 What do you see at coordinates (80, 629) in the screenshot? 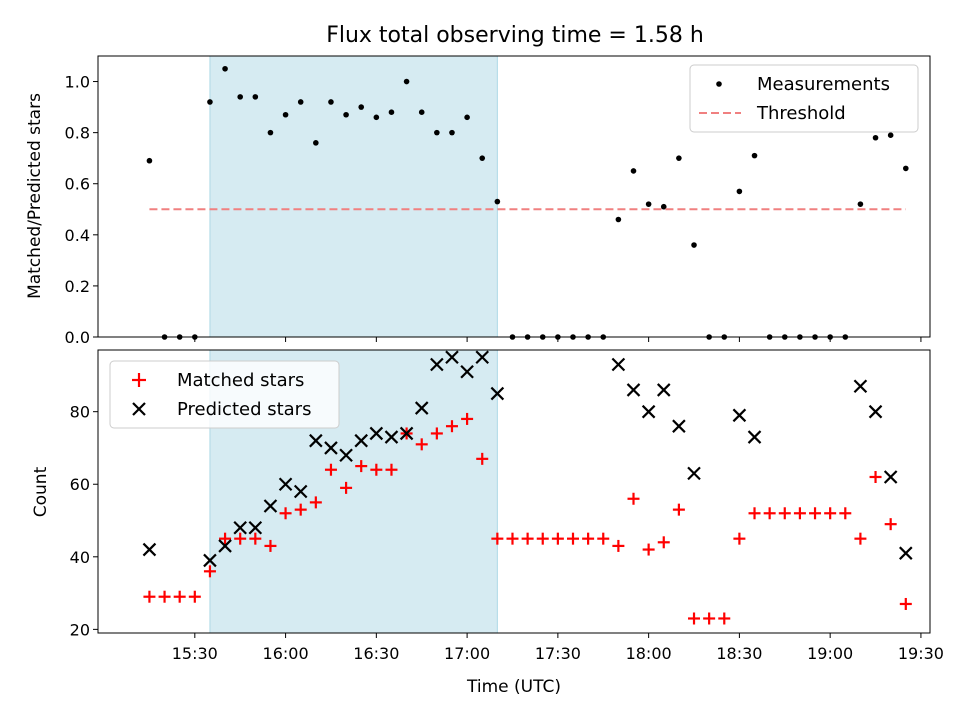
I see `y-tick-label: 20` at bounding box center [80, 629].